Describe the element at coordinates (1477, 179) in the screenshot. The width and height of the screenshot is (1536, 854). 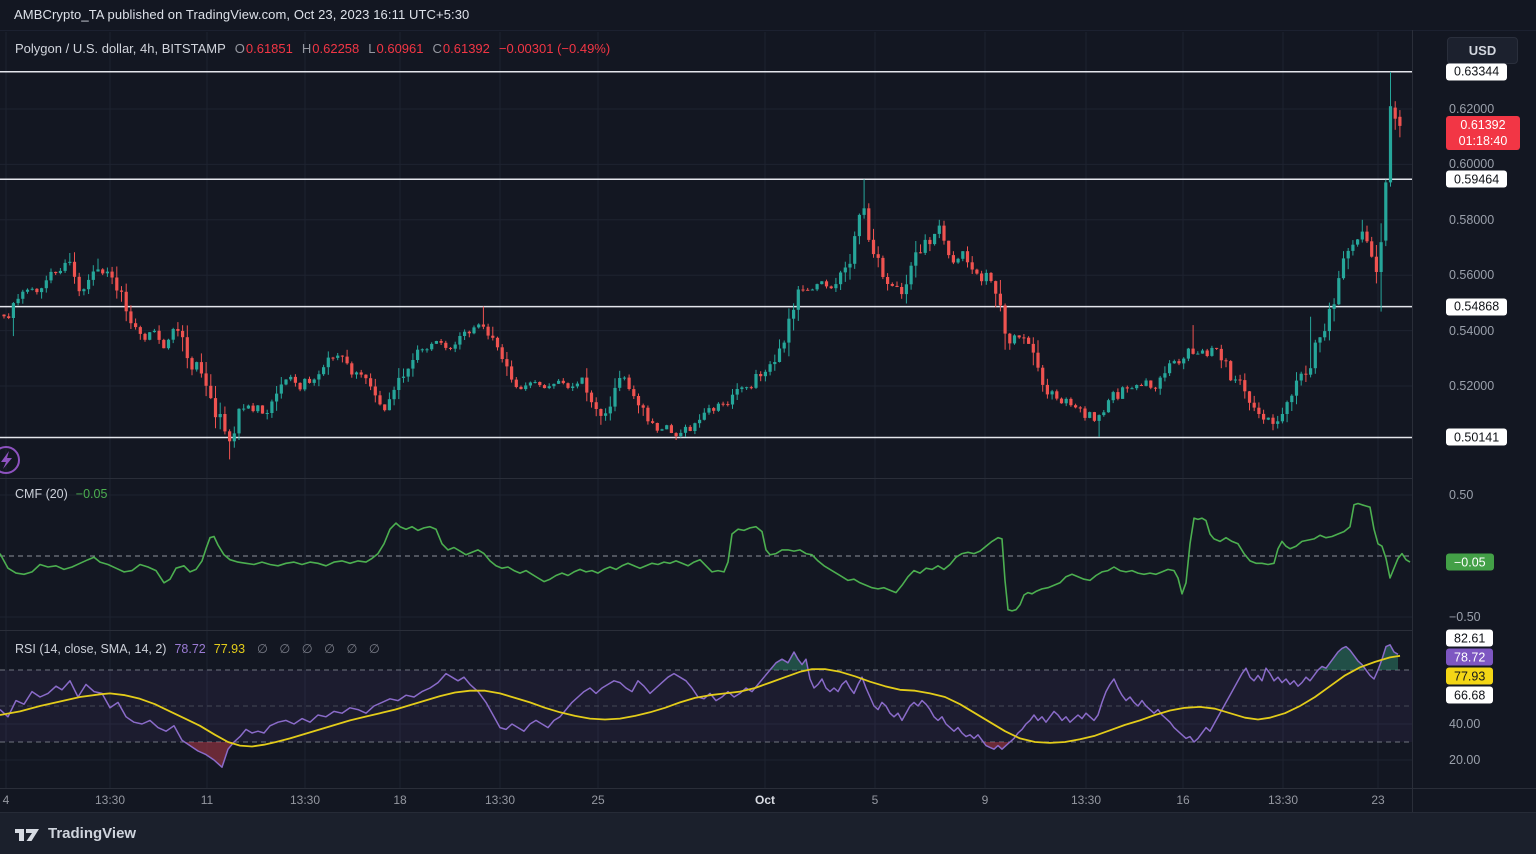
I see `price-level-badge: 0.59464` at that location.